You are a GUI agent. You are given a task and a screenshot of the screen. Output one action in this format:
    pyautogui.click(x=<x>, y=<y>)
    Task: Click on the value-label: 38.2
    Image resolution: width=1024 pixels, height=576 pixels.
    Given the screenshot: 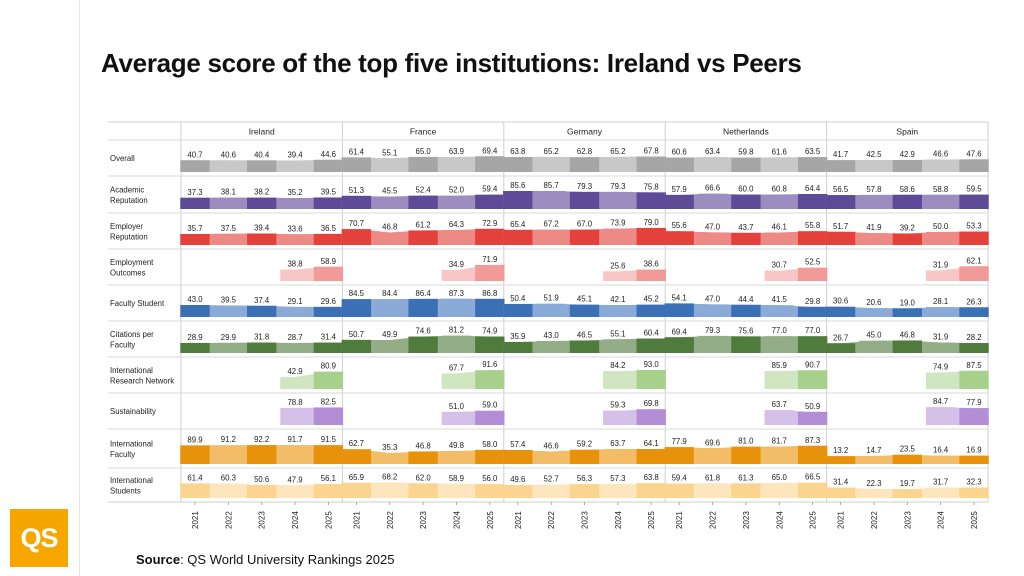 What is the action you would take?
    pyautogui.click(x=261, y=192)
    